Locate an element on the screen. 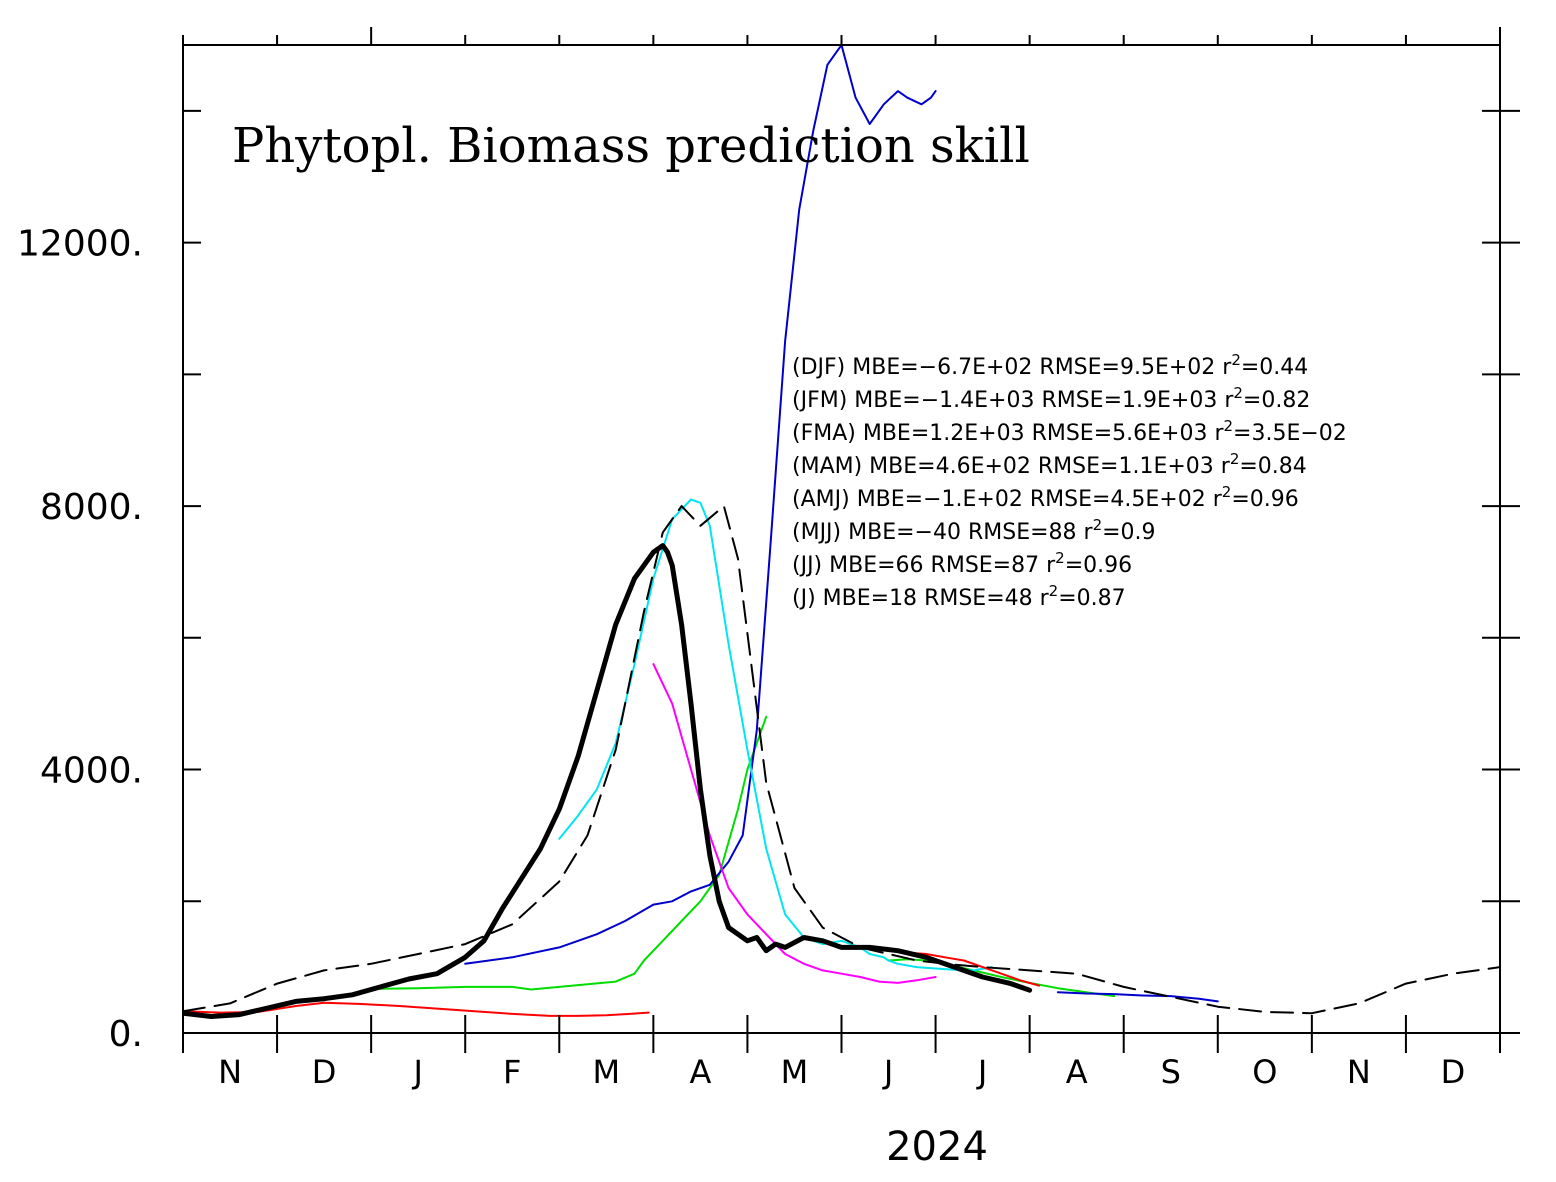 The image size is (1556, 1182). x-month-label-6: M is located at coordinates (795, 1072).